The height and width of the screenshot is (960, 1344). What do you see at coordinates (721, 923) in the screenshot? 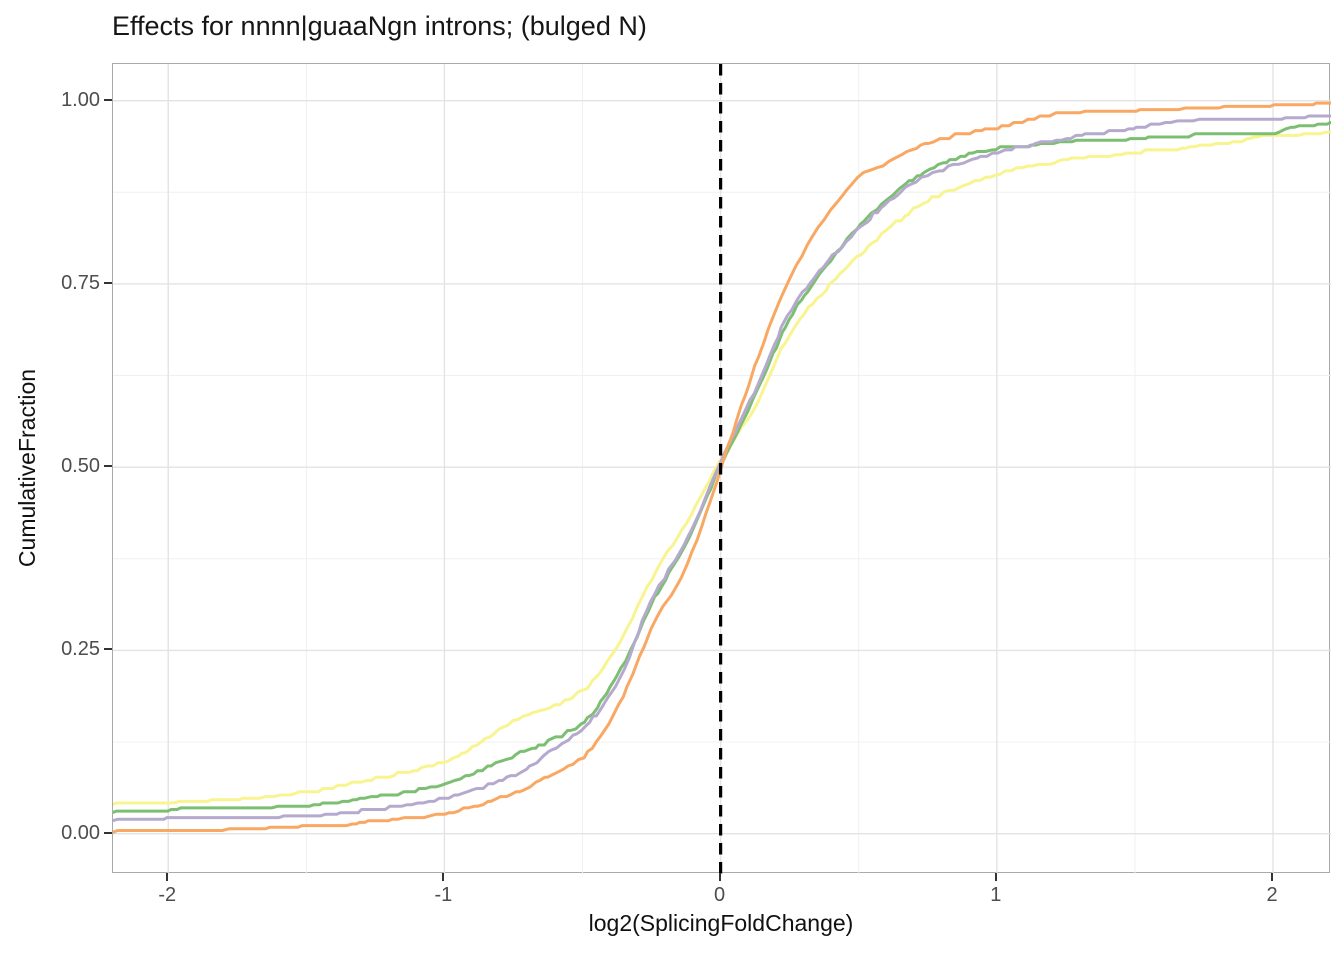
I see `x-axis-title: log2(SplicingFoldChange)` at bounding box center [721, 923].